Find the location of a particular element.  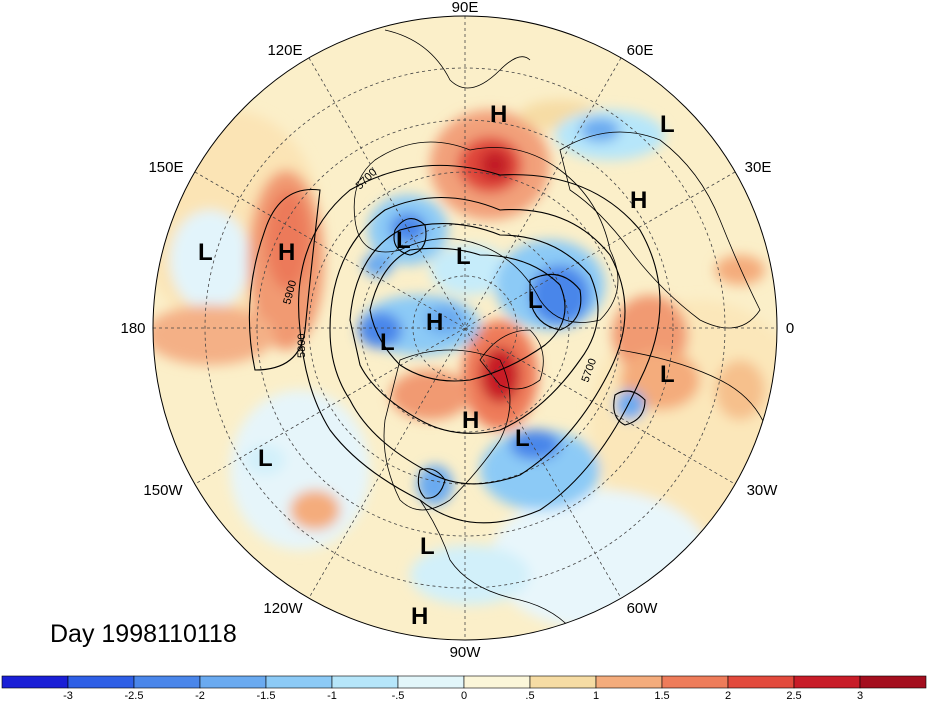

contour-label: 5800 is located at coordinates (302, 346).